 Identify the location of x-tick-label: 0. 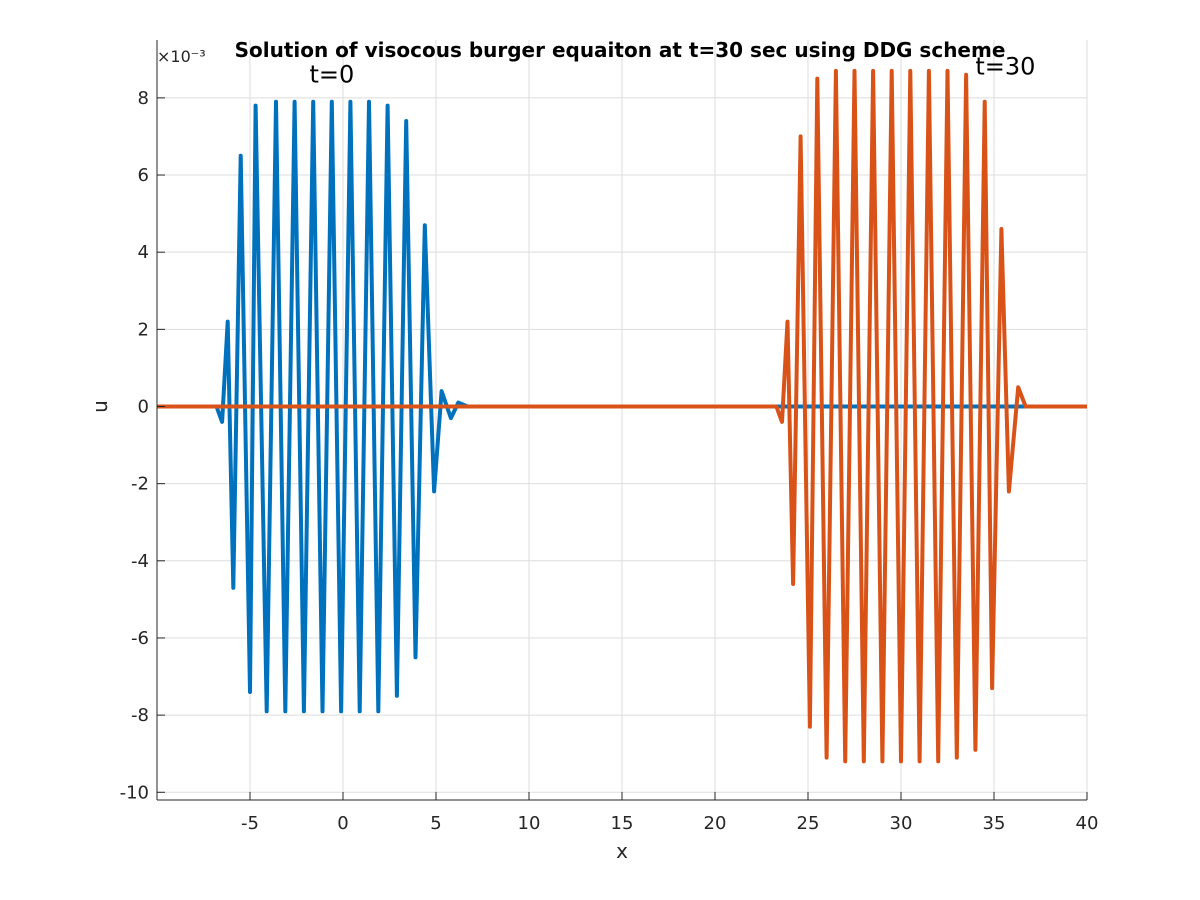
(342, 823).